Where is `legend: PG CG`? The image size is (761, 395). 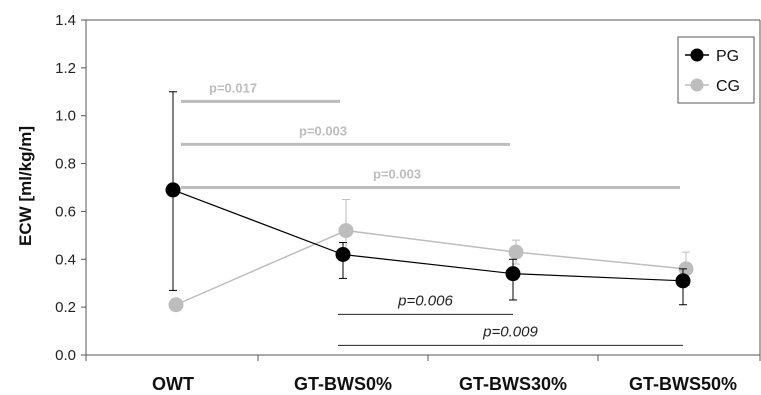
legend: PG CG is located at coordinates (716, 70).